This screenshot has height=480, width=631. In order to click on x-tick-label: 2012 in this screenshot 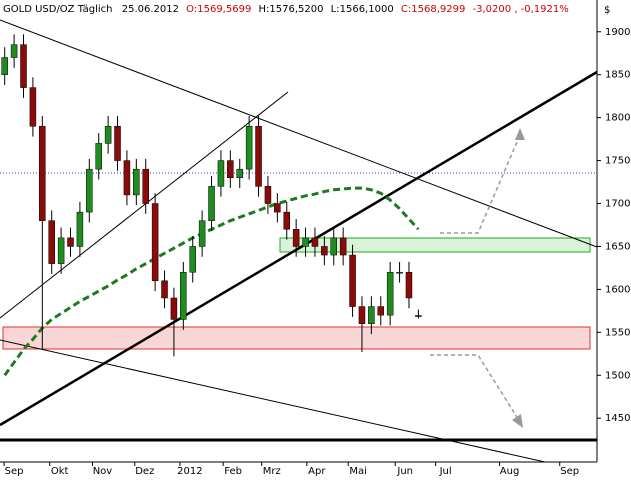, I will do `click(189, 471)`.